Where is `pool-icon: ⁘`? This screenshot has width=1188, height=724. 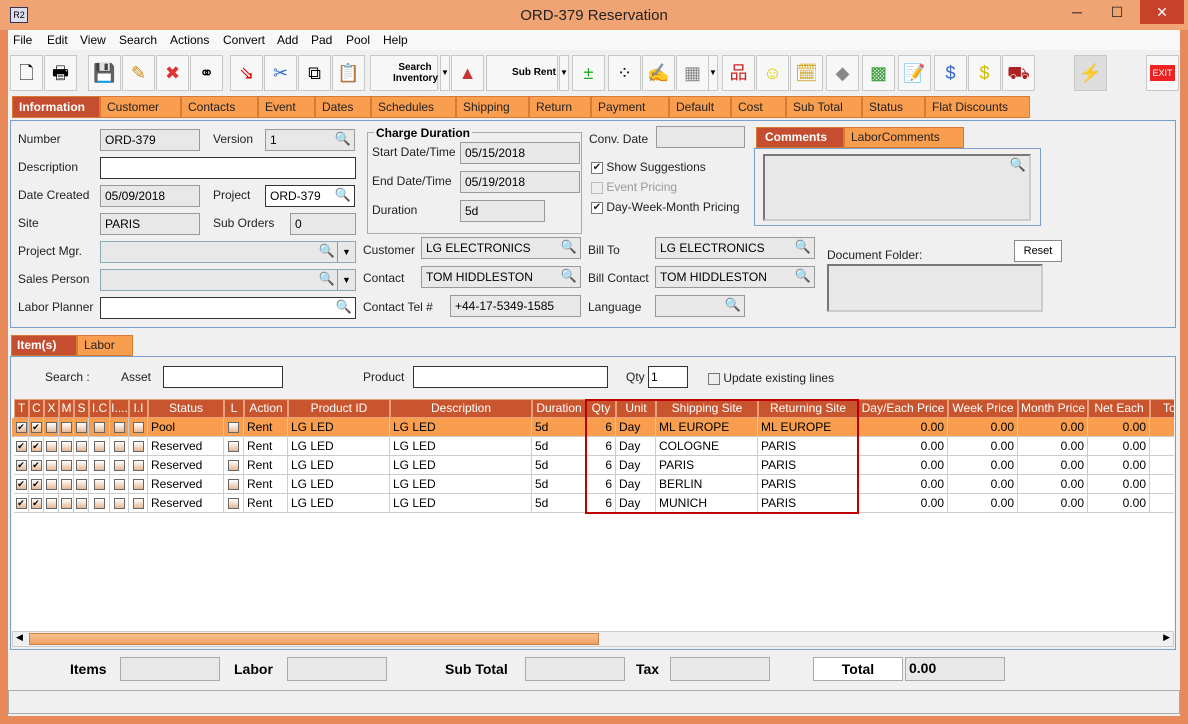
pool-icon: ⁘ is located at coordinates (624, 73).